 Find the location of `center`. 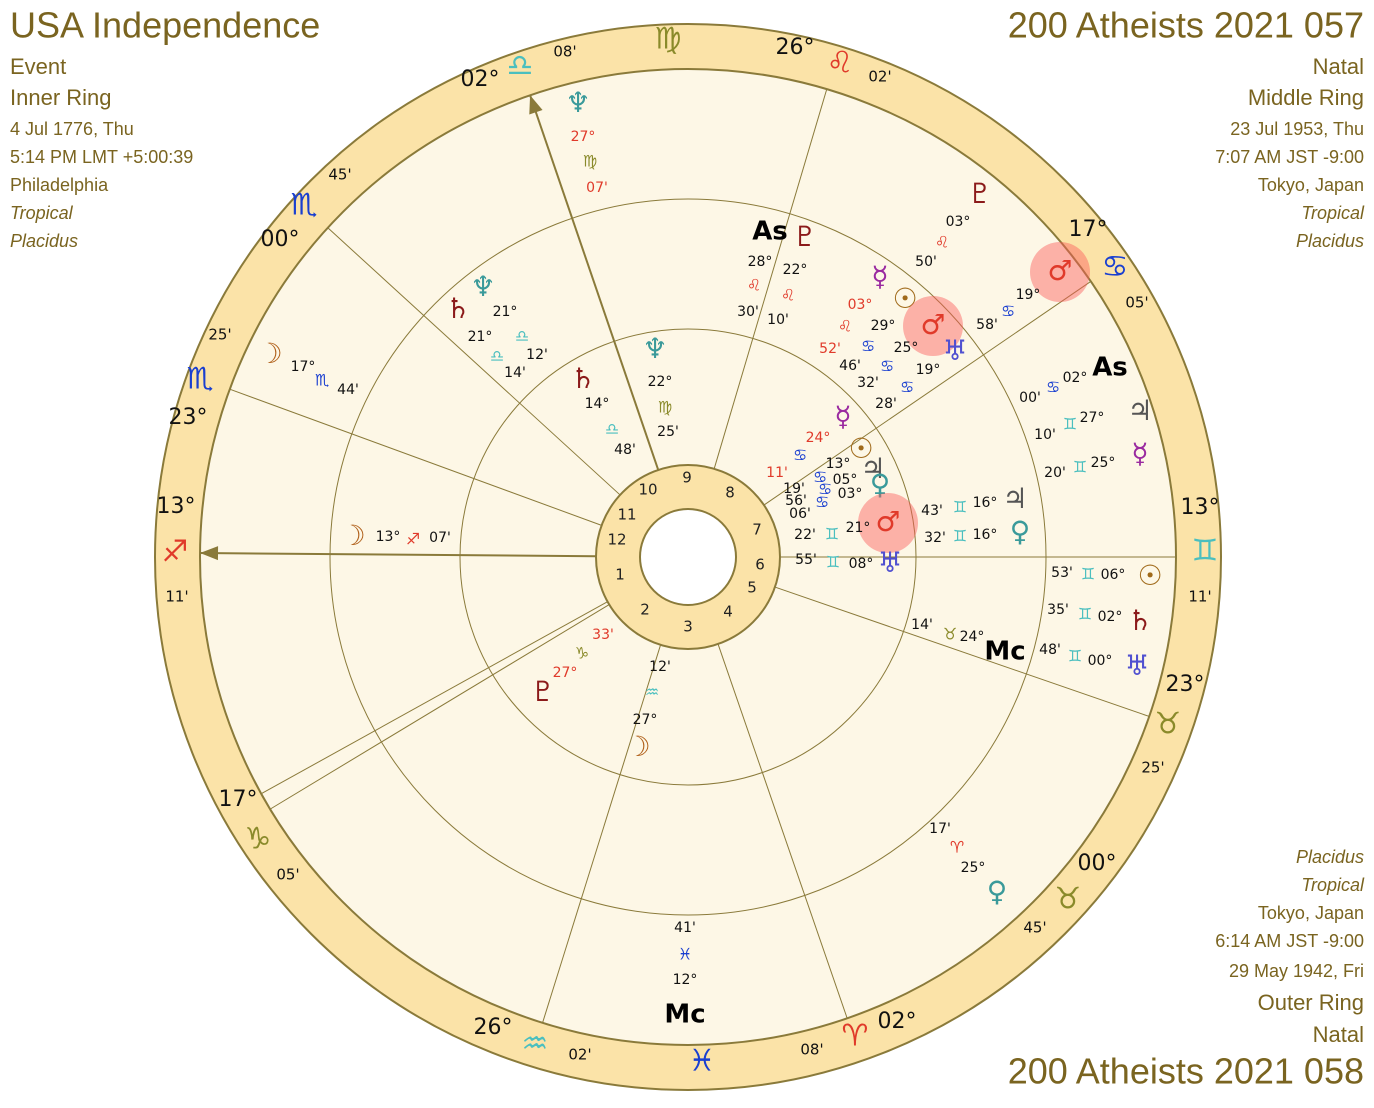

center is located at coordinates (688, 557).